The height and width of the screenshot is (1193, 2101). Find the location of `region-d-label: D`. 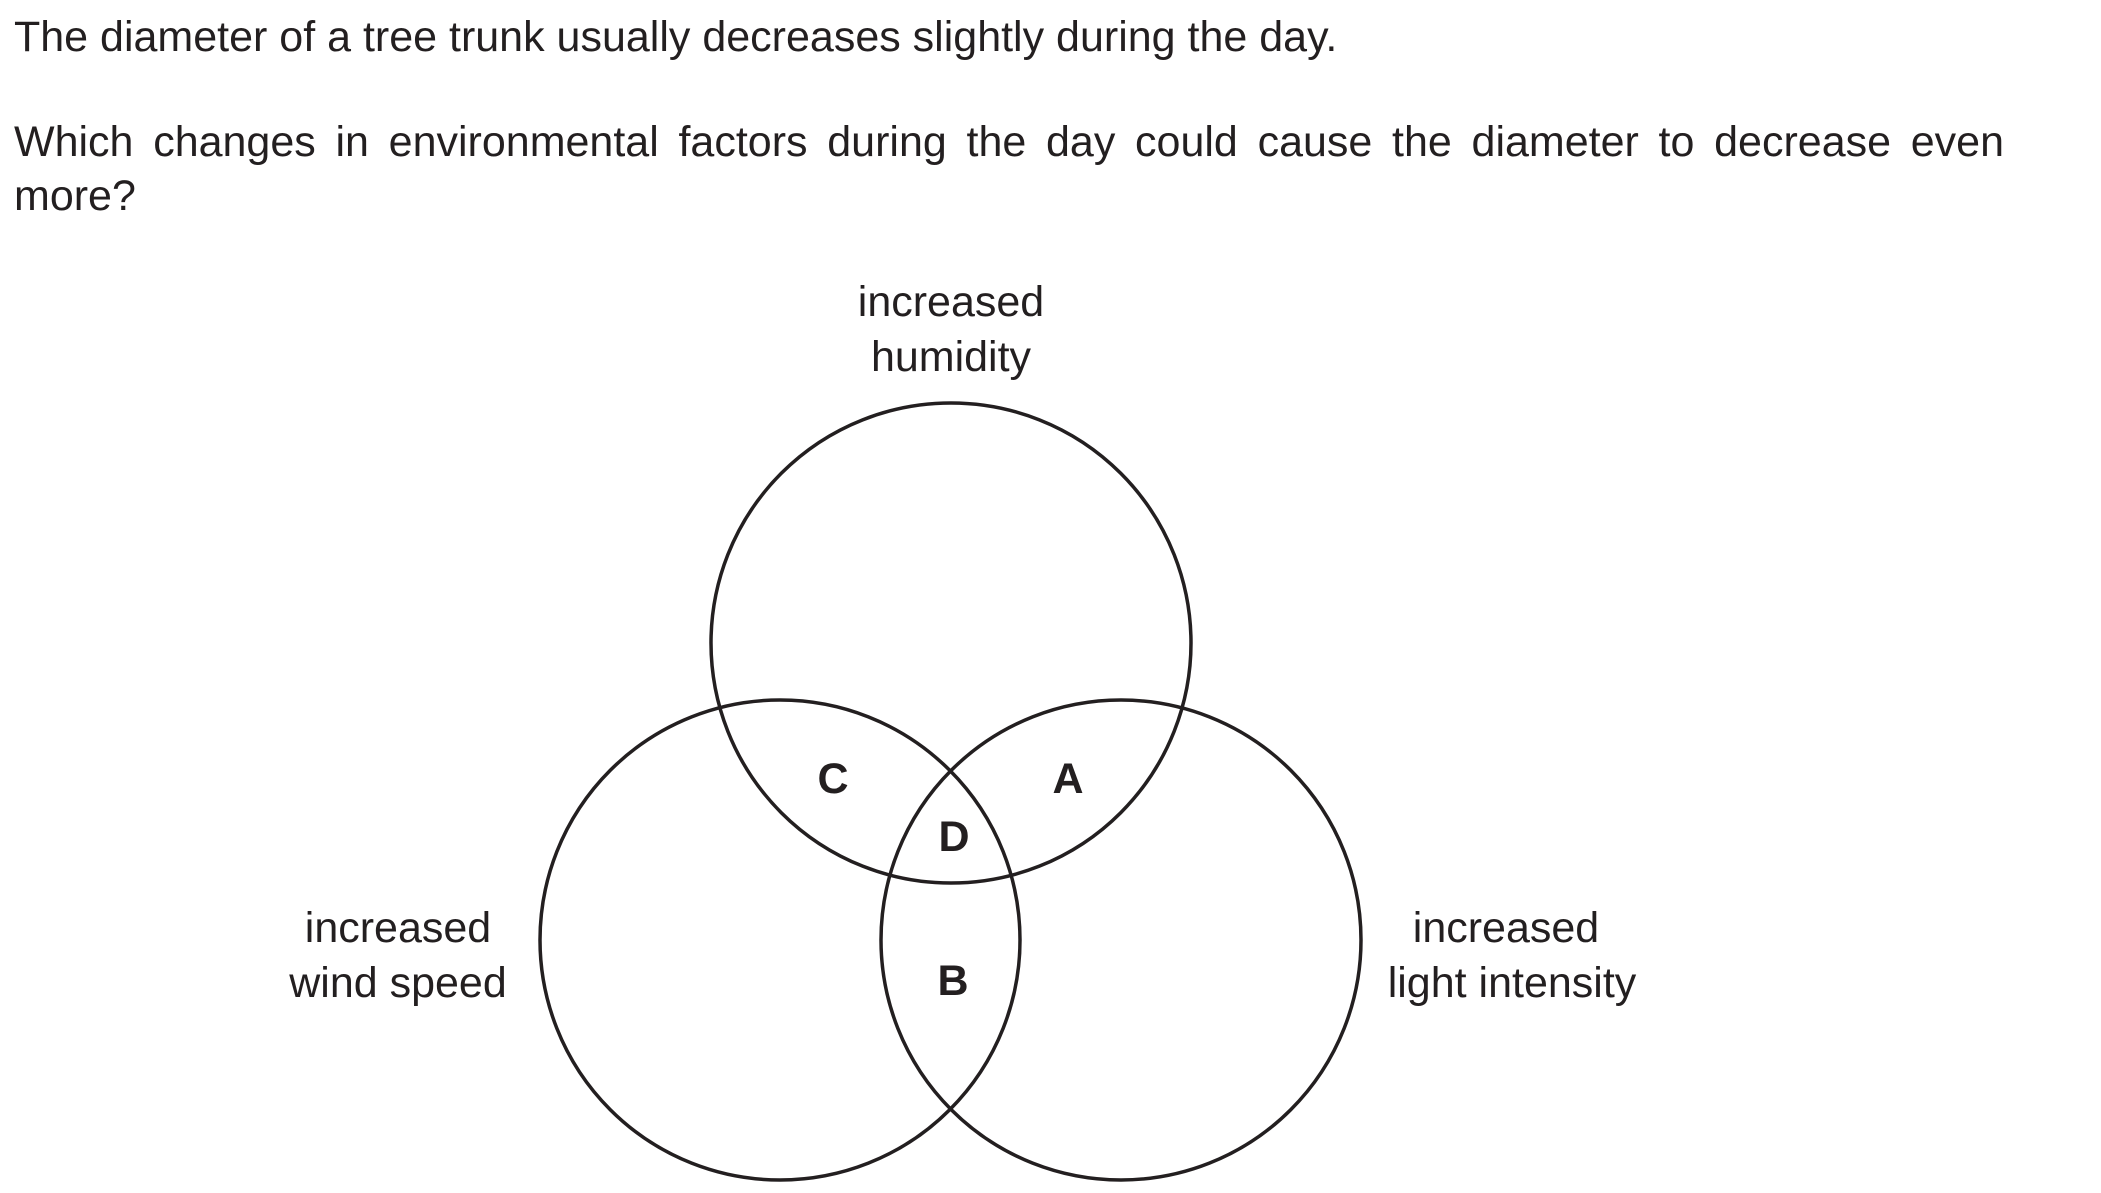

region-d-label: D is located at coordinates (953, 837).